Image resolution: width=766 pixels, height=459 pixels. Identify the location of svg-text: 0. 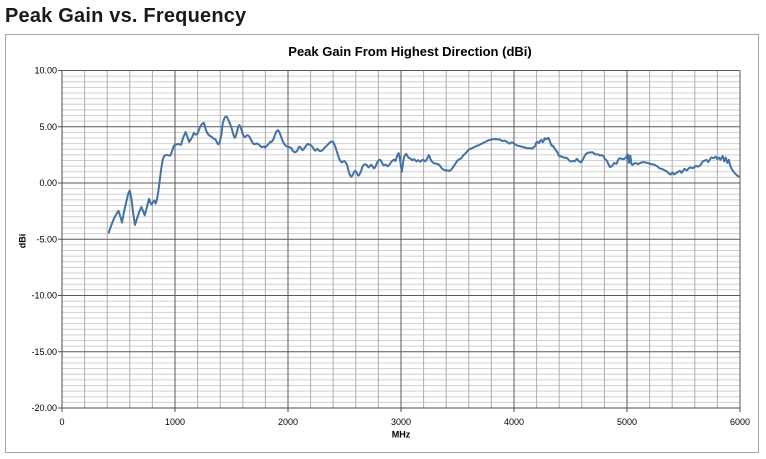
(61, 422).